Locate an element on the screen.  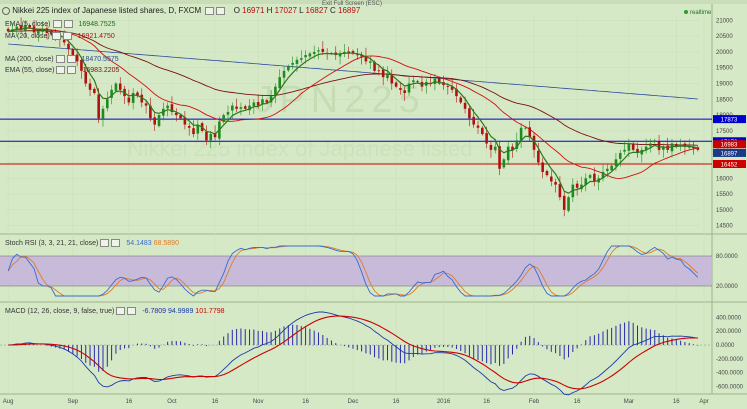
price-axis-label: 20000 is located at coordinates (724, 53).